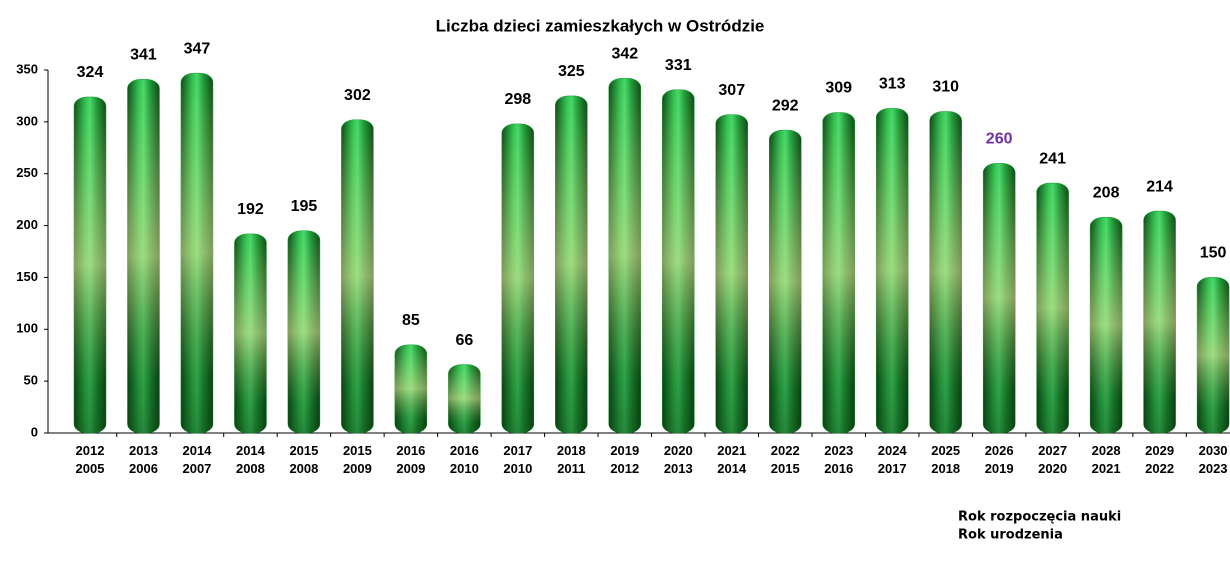 This screenshot has width=1230, height=569. Describe the element at coordinates (1213, 450) in the screenshot. I see `x-tick-label-line: 2030` at that location.